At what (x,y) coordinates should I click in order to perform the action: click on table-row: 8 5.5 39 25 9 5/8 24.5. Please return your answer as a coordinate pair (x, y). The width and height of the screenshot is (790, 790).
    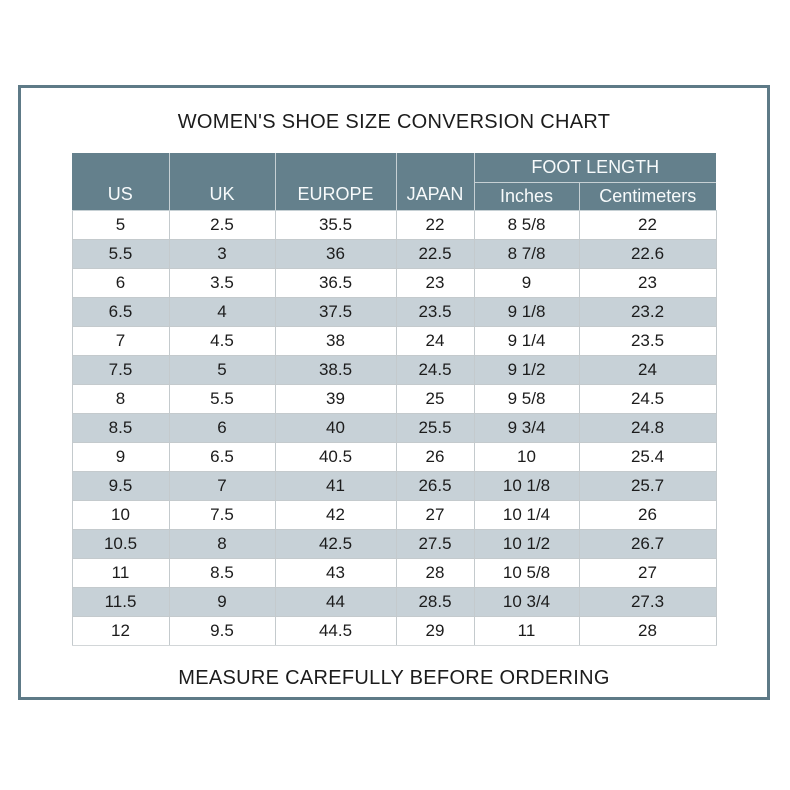
    Looking at the image, I should click on (394, 398).